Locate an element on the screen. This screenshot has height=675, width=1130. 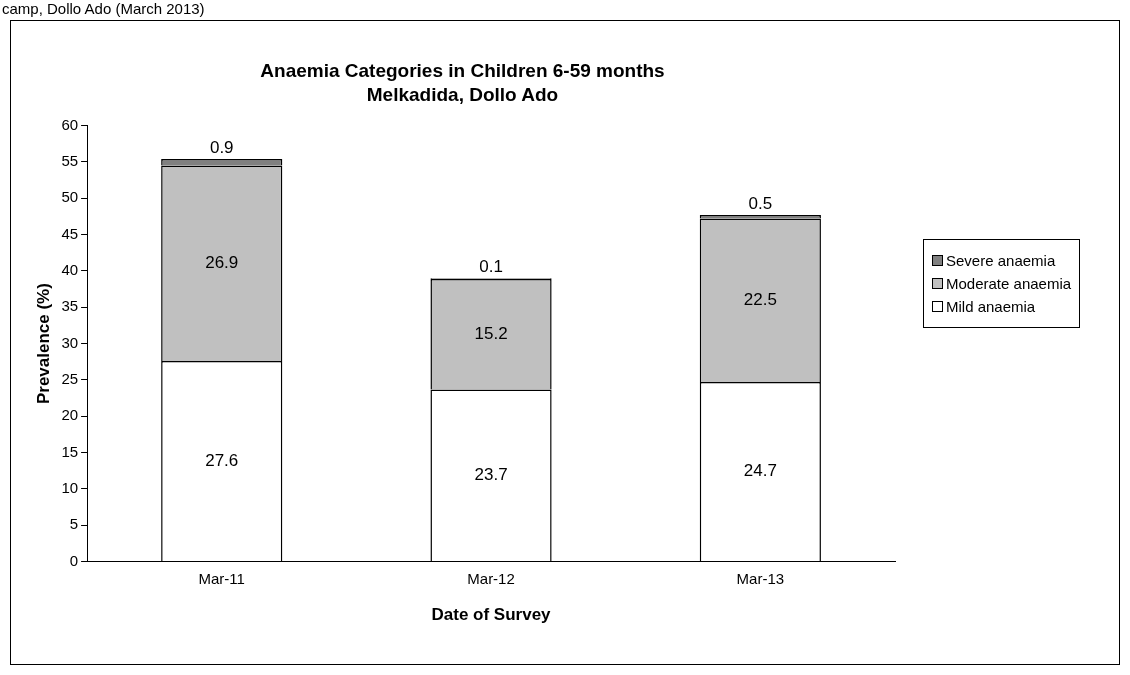
data-label: 24.7 is located at coordinates (760, 471).